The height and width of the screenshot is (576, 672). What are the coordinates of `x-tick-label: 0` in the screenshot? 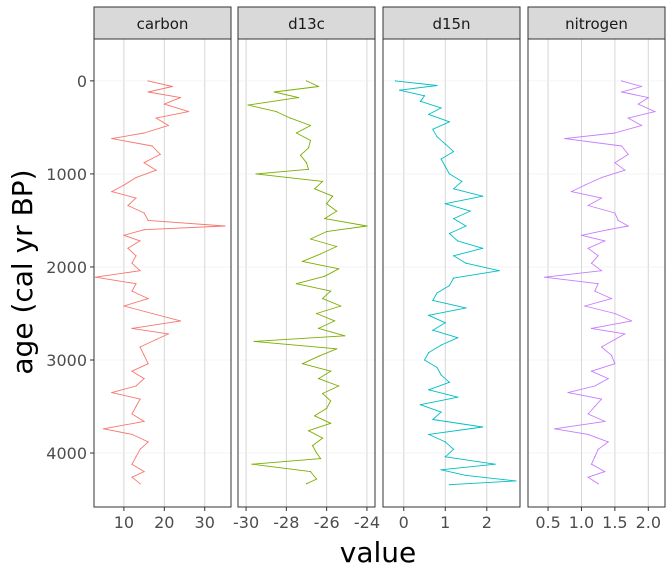 It's located at (404, 522).